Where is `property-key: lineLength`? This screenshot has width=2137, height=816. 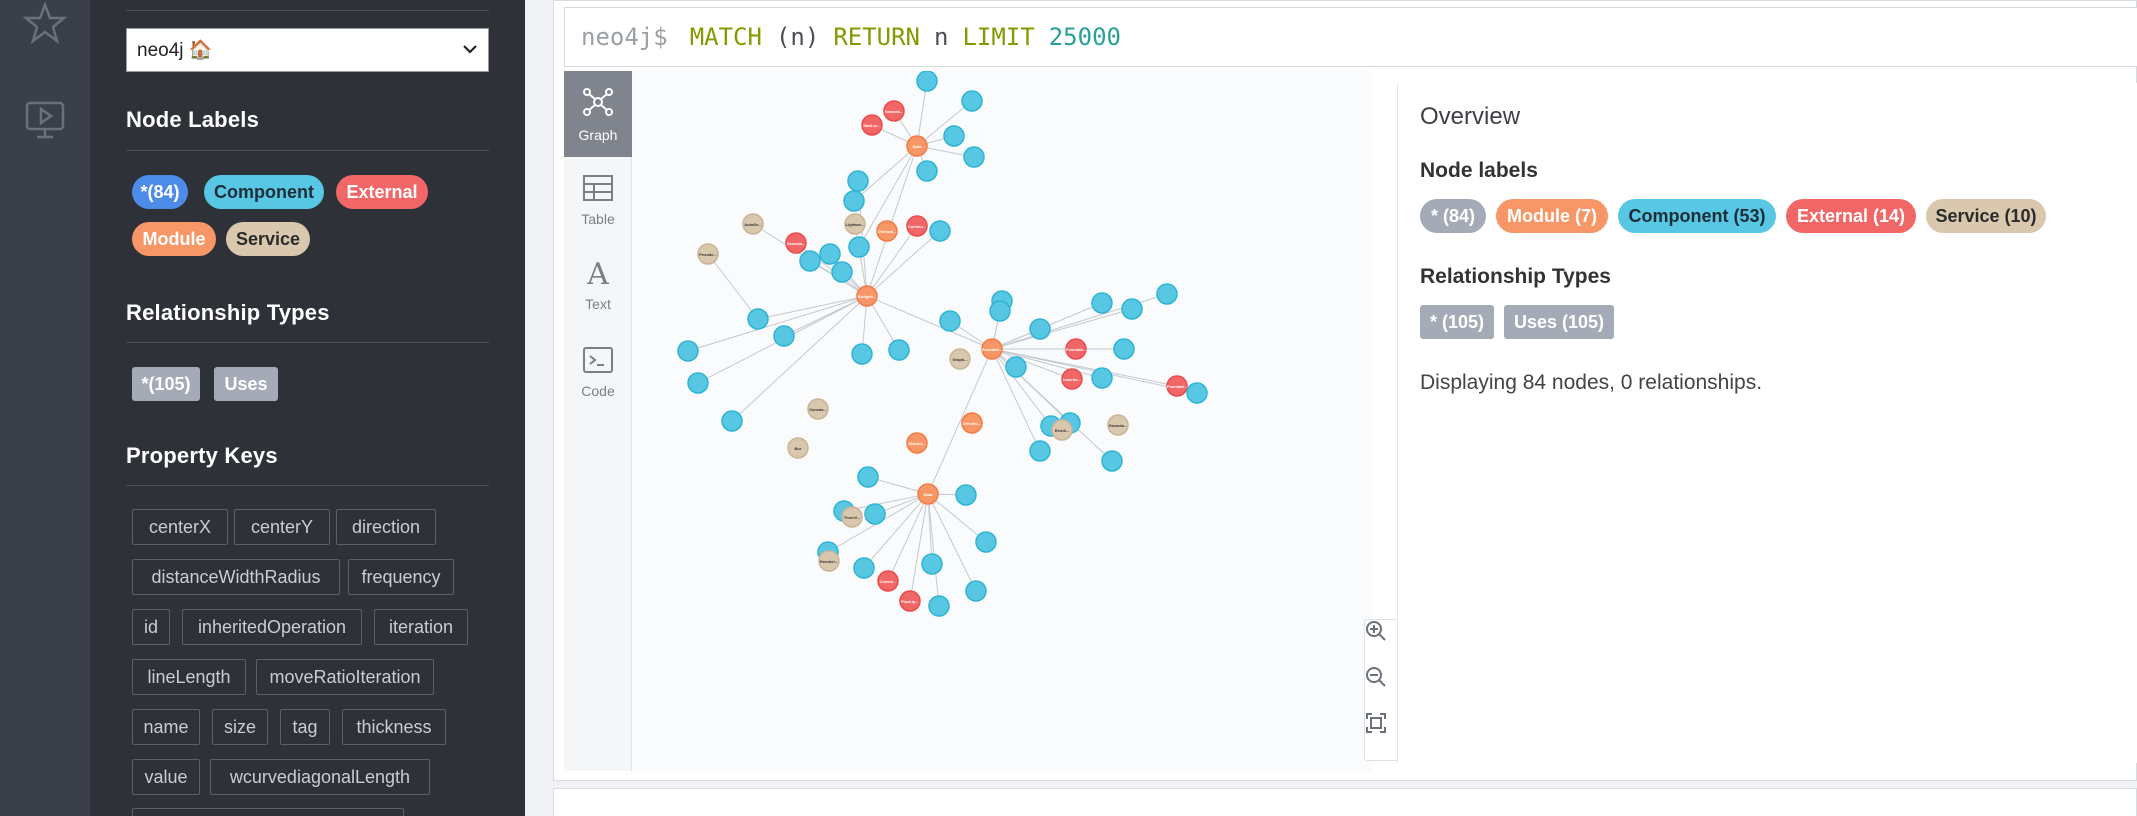 property-key: lineLength is located at coordinates (189, 677).